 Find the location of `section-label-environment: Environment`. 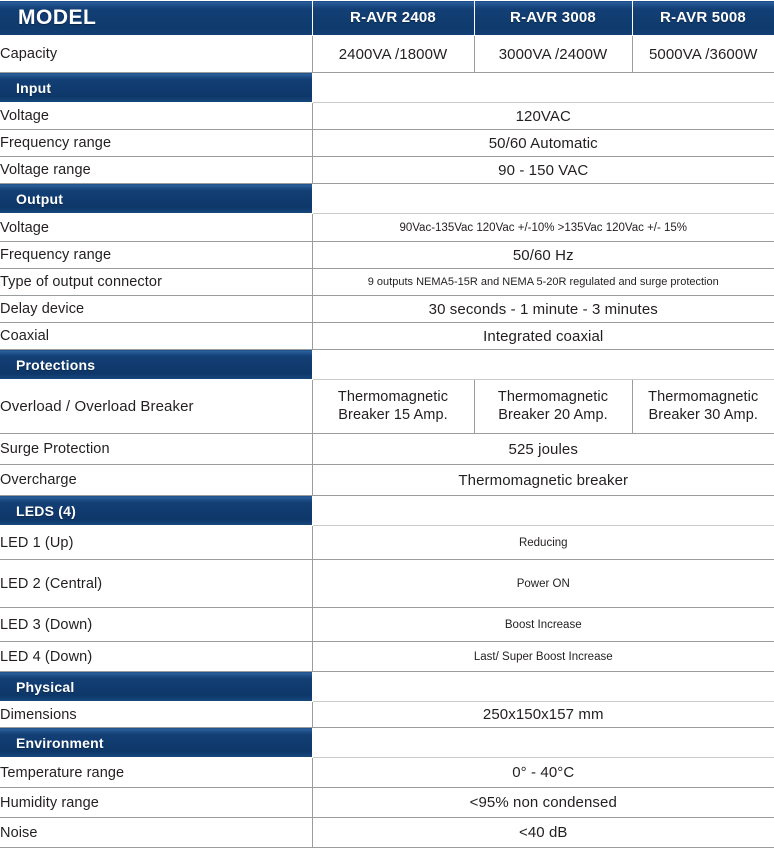

section-label-environment: Environment is located at coordinates (156, 742).